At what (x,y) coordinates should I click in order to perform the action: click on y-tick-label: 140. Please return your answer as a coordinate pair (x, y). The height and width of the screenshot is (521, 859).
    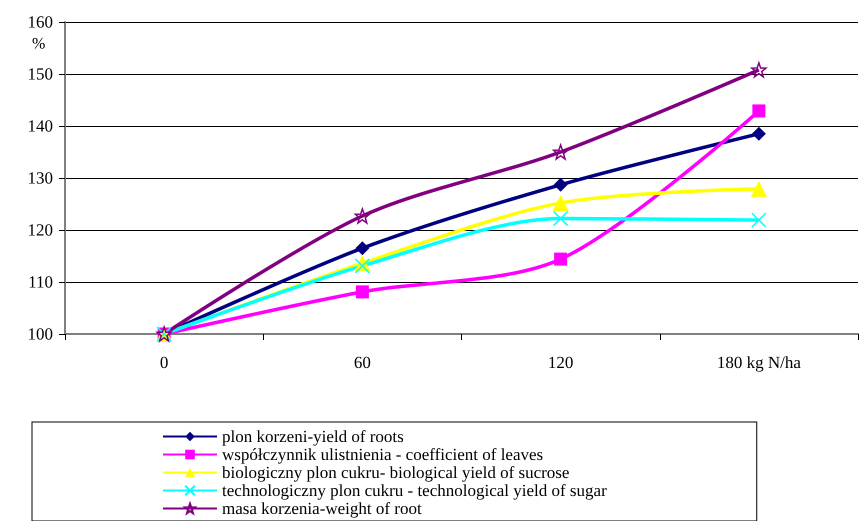
    Looking at the image, I should click on (40, 126).